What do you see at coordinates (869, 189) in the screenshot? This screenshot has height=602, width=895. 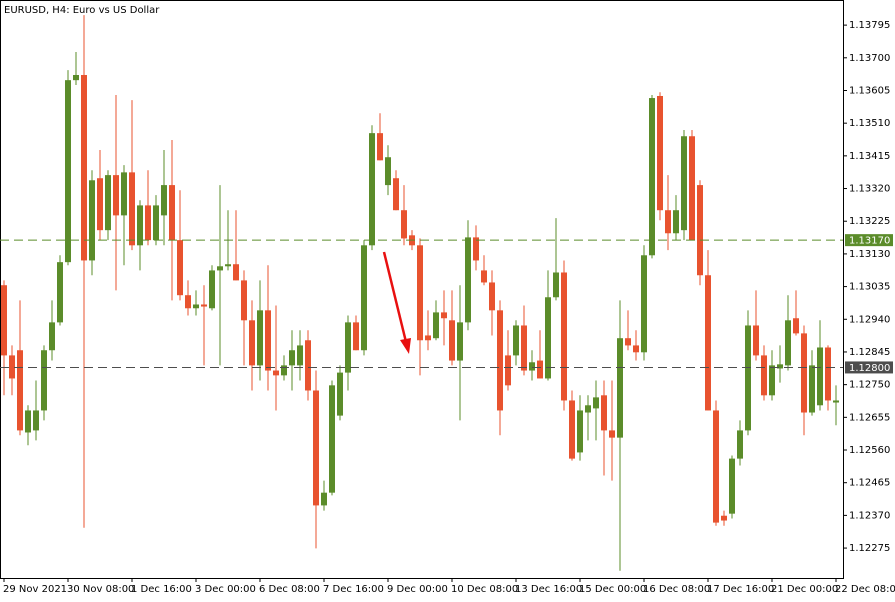 I see `y-tick-label: 1.13320` at bounding box center [869, 189].